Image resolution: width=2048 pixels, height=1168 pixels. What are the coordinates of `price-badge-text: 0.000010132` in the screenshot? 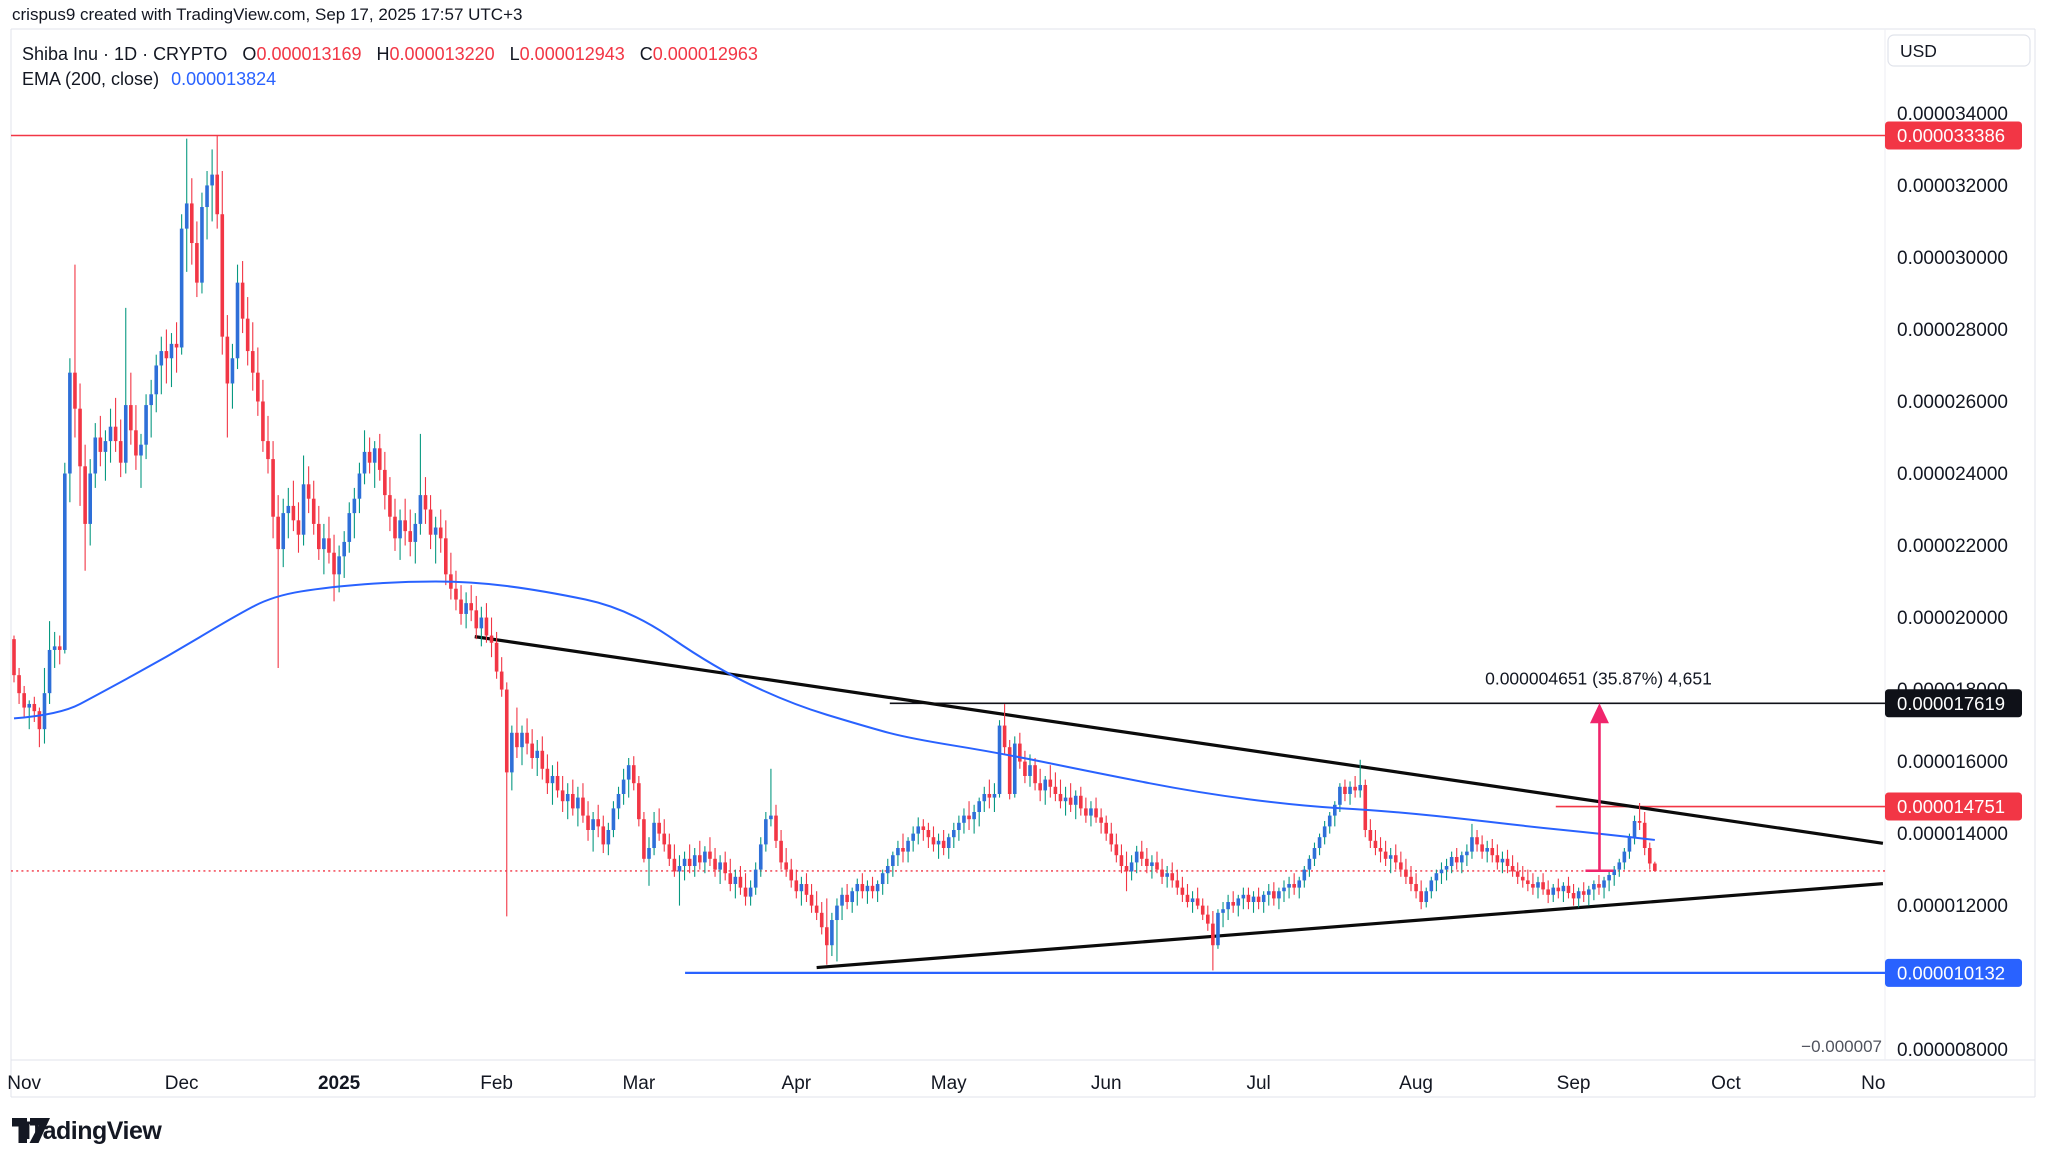 It's located at (1951, 972).